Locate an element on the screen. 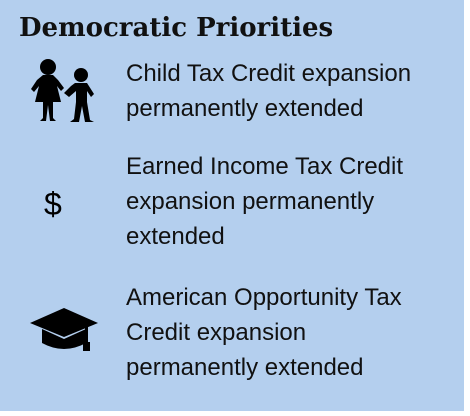 The height and width of the screenshot is (416, 470). dollar-sign-icon: $ is located at coordinates (53, 204).